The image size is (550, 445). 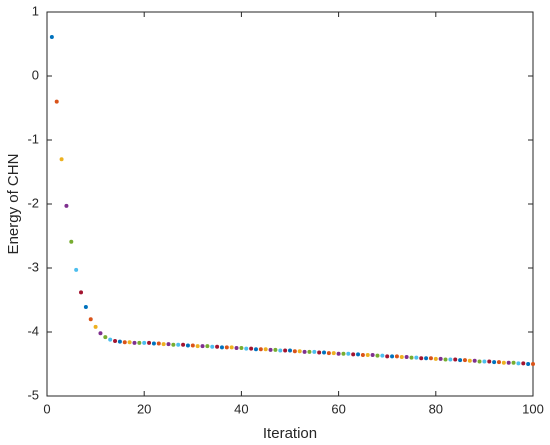 I want to click on y-axis-label: Energy of CHN, so click(x=13, y=204).